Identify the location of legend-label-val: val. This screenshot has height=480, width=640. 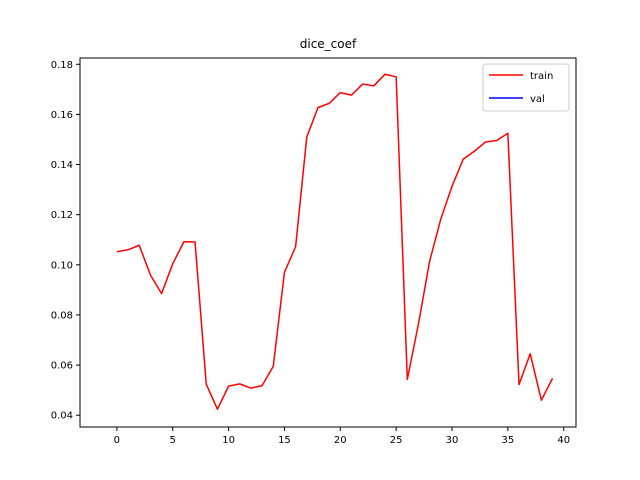
(537, 99).